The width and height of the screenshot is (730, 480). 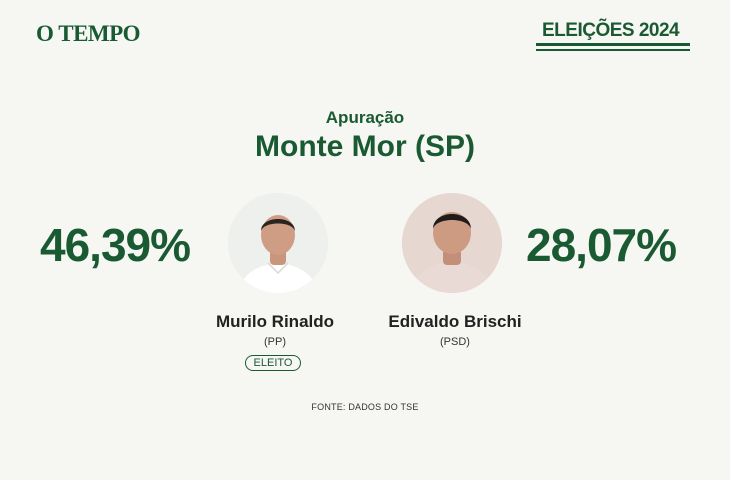 I want to click on candidate-2-name: Edivaldo Brischi, so click(x=455, y=321).